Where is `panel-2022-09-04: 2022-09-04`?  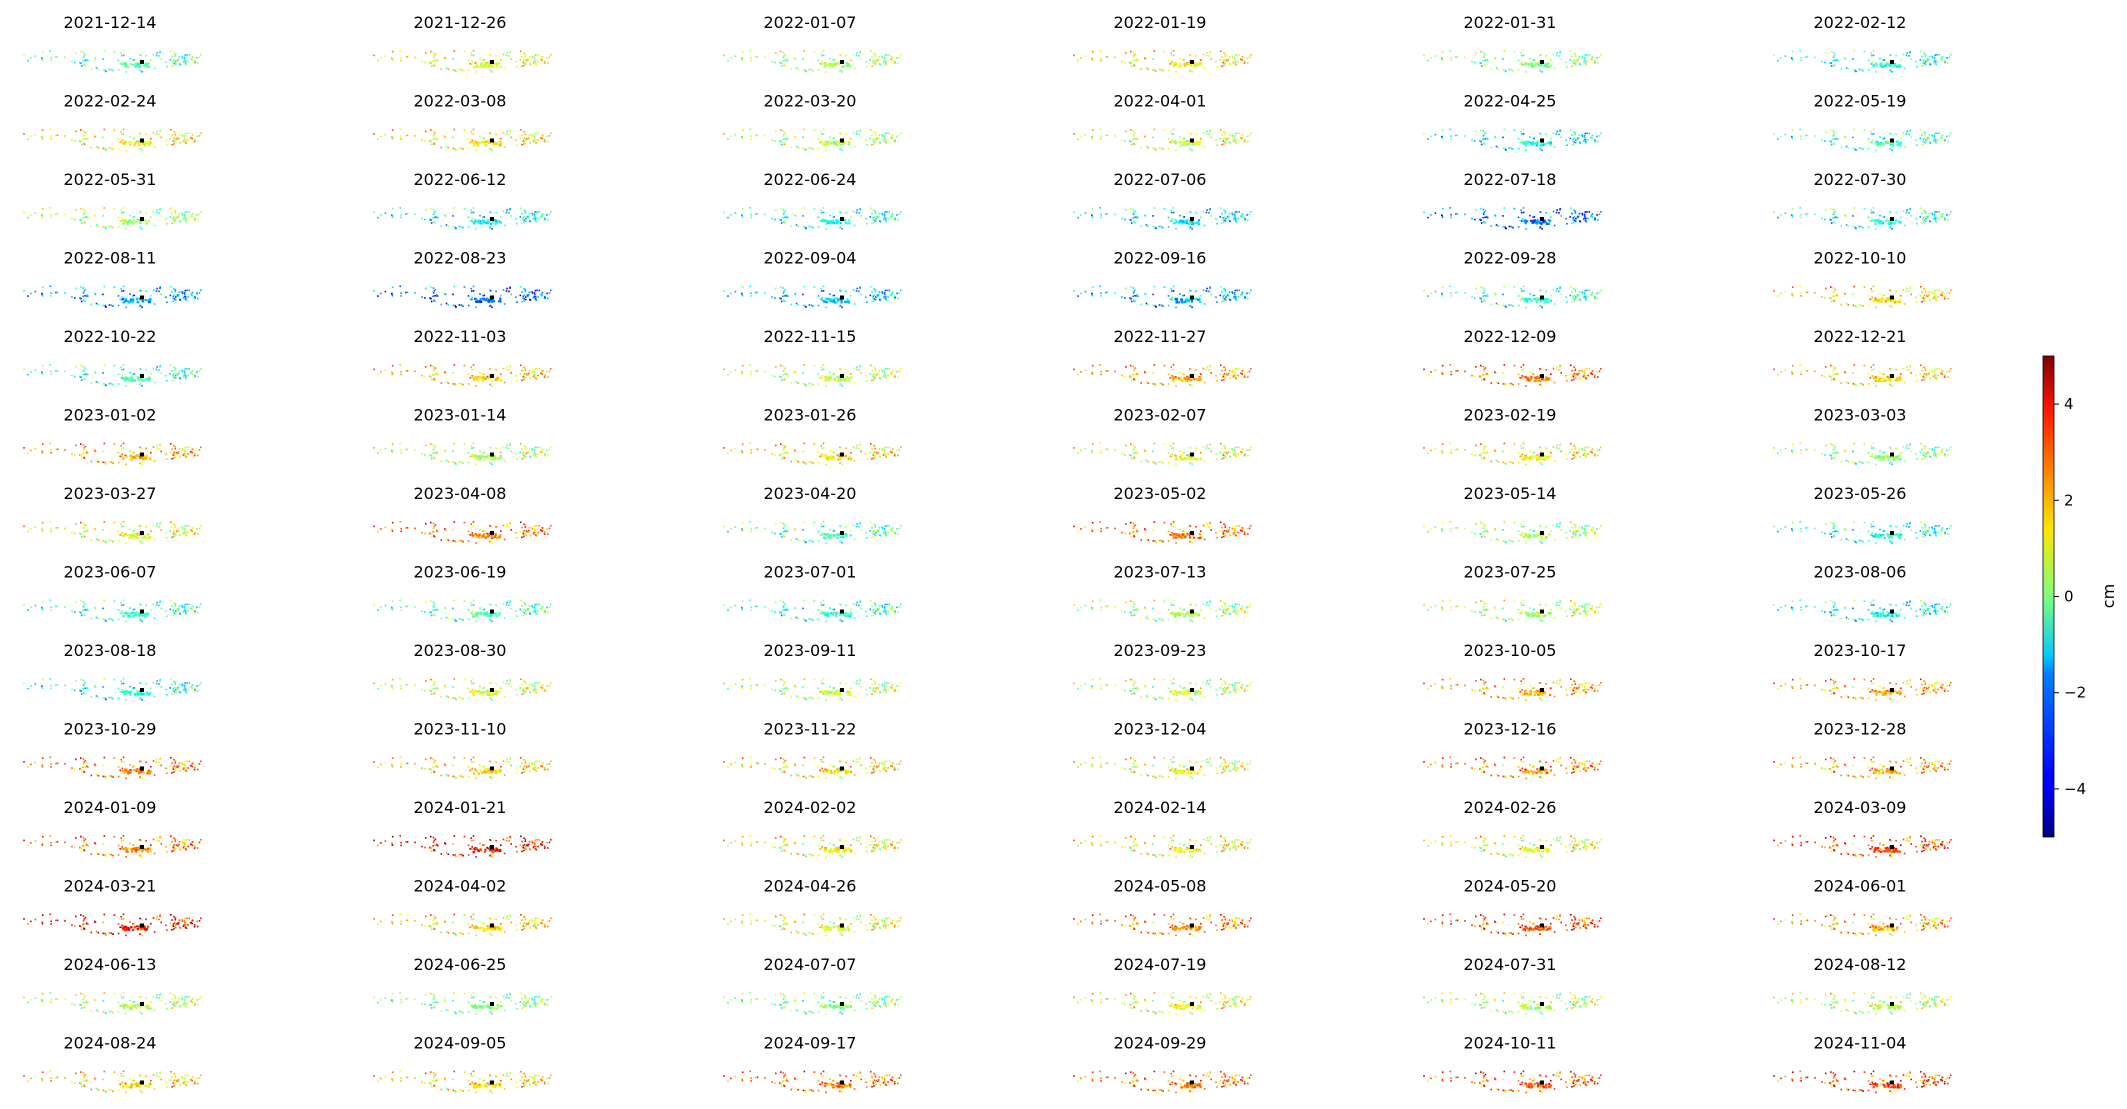
panel-2022-09-04: 2022-09-04 is located at coordinates (812, 279).